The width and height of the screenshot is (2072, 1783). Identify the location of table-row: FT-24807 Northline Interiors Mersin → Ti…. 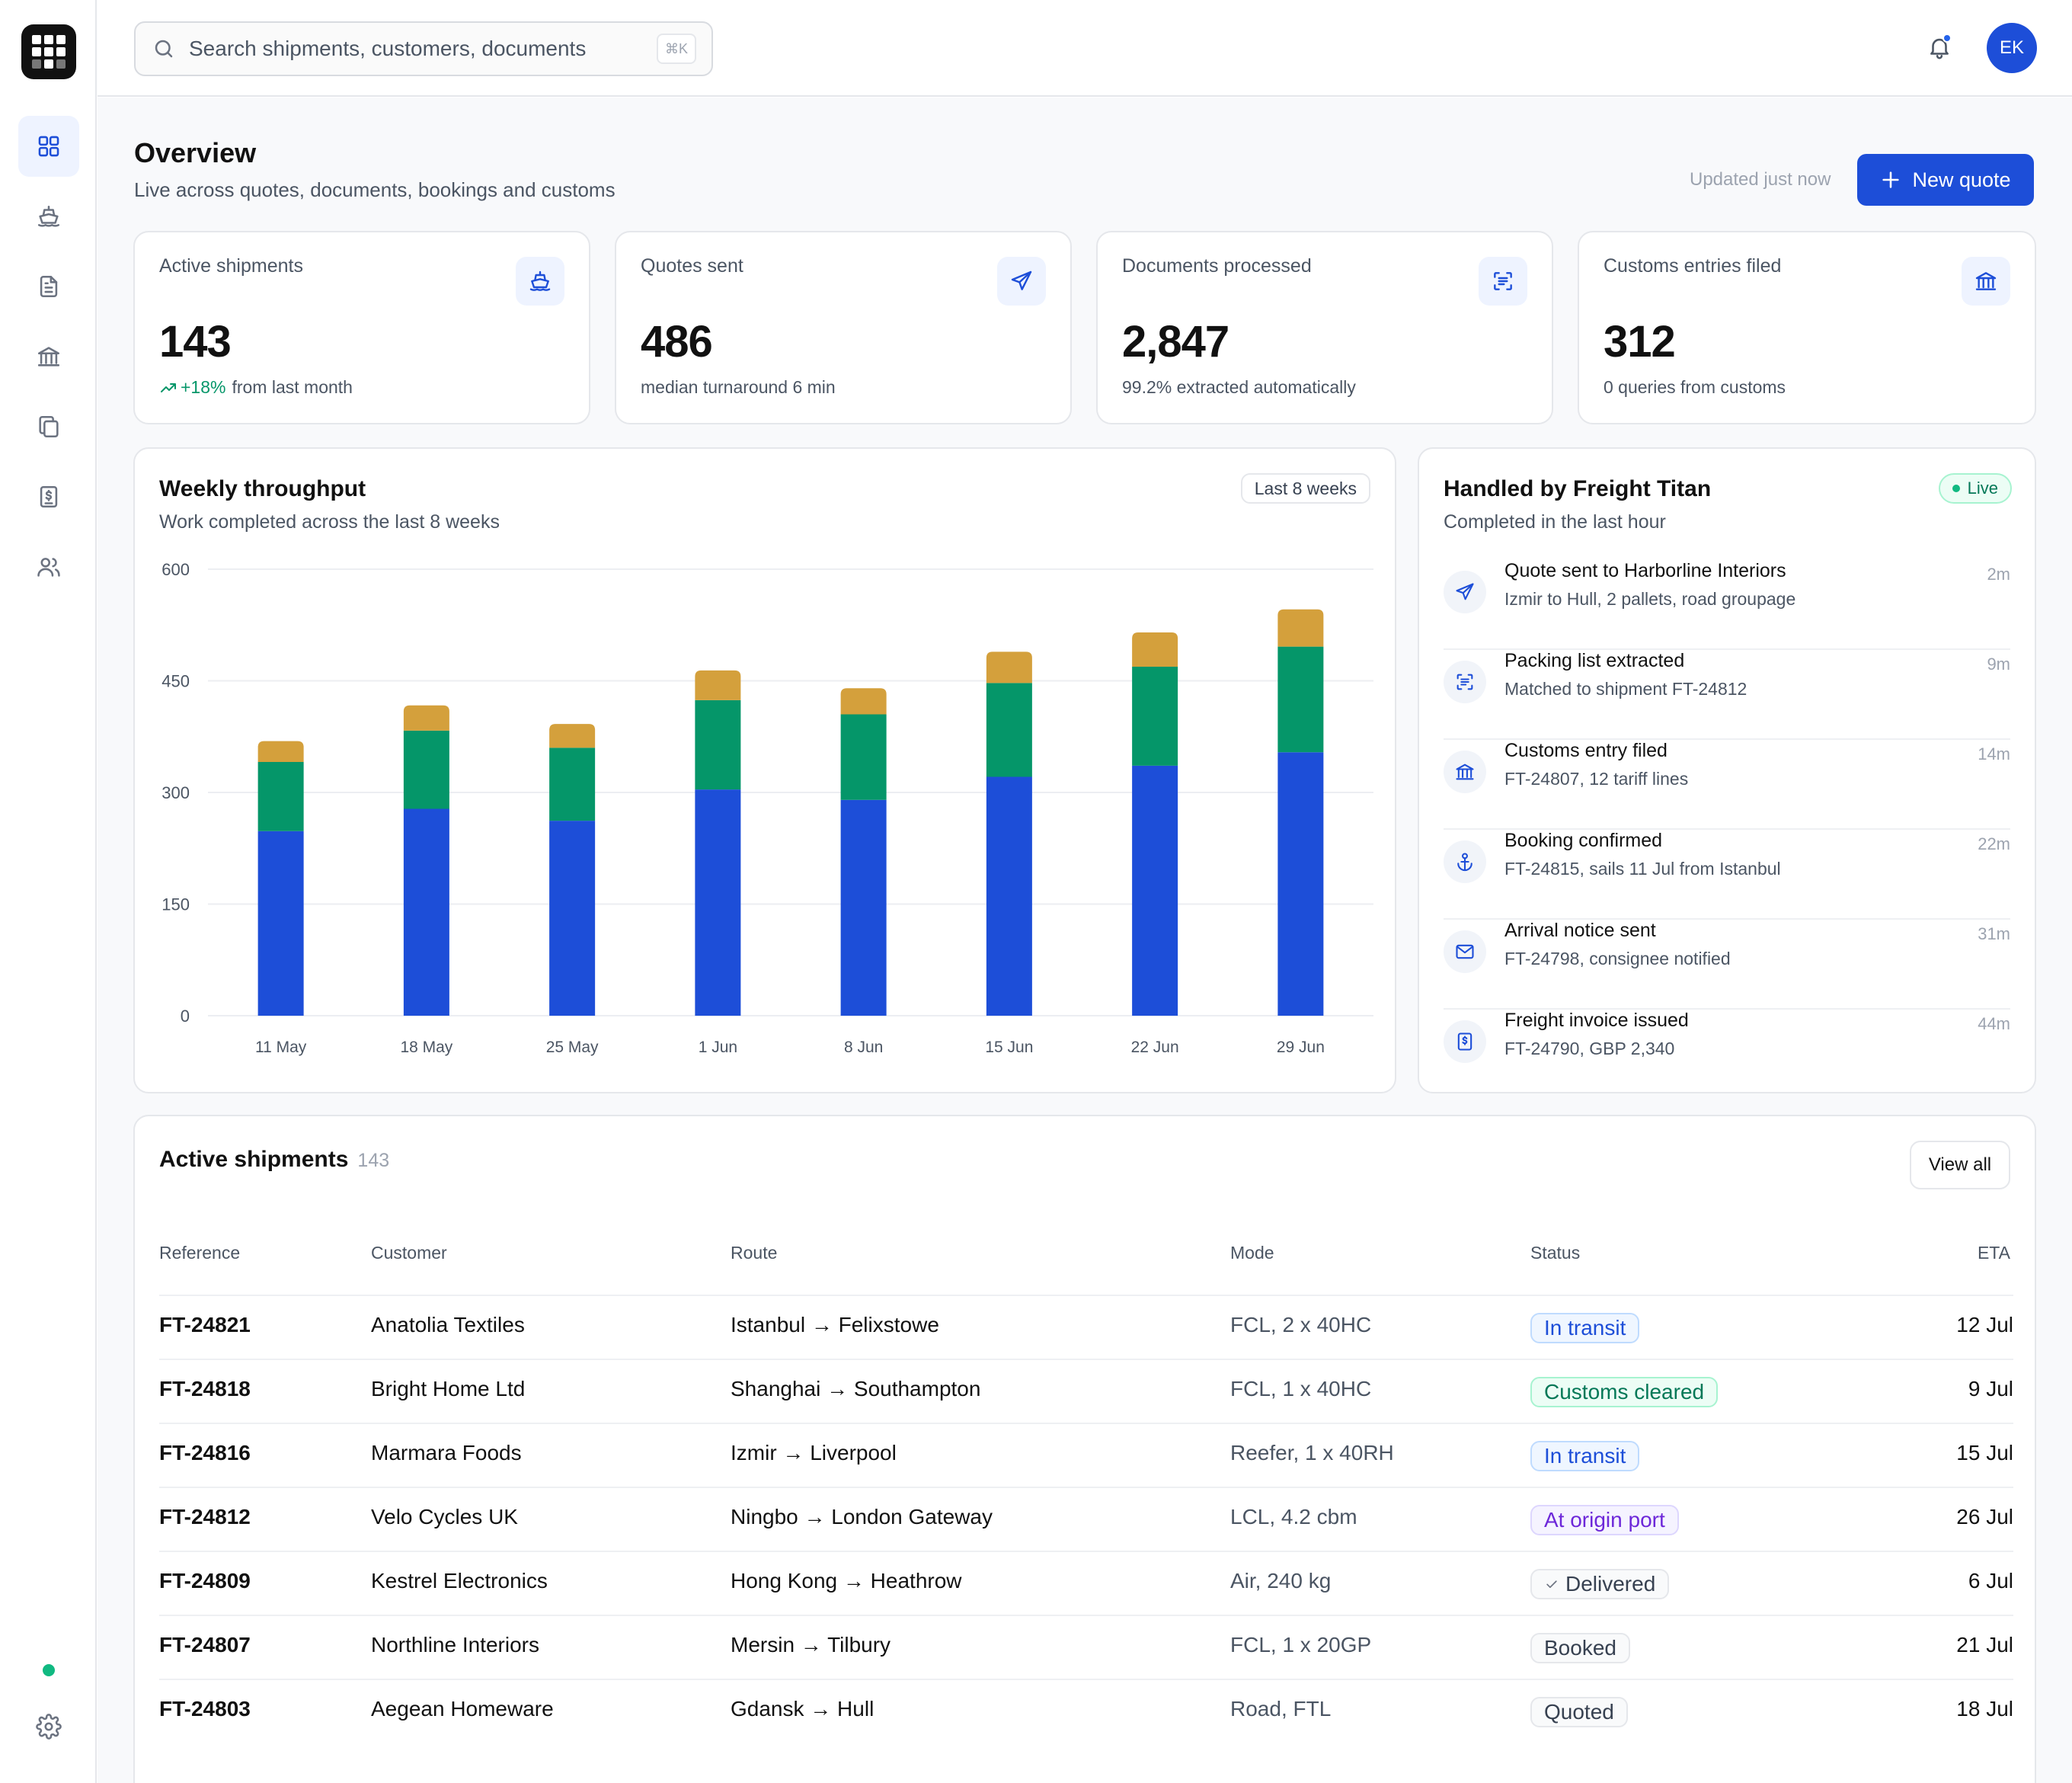
(1086, 1647).